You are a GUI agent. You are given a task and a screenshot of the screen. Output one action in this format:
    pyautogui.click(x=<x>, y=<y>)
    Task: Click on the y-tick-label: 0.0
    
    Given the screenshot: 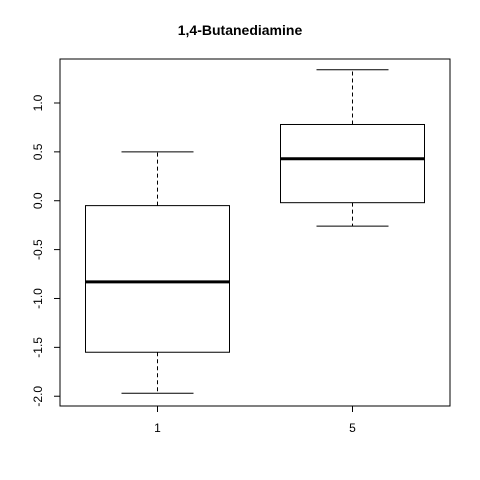 What is the action you would take?
    pyautogui.click(x=38, y=200)
    